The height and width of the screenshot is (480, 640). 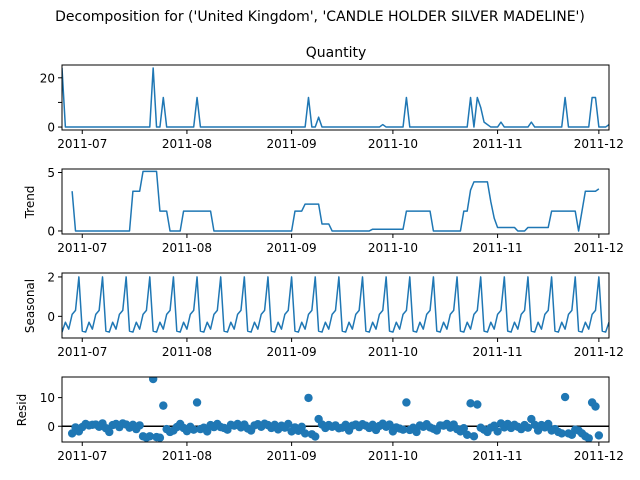 What do you see at coordinates (30, 203) in the screenshot?
I see `trend-panel-ylabel: Trend` at bounding box center [30, 203].